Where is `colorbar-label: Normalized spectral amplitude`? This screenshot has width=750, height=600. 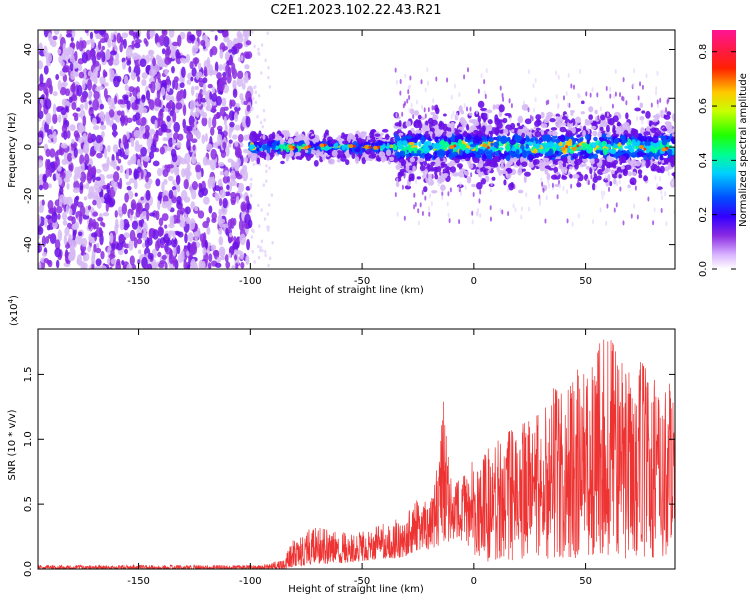
colorbar-label: Normalized spectral amplitude is located at coordinates (743, 150).